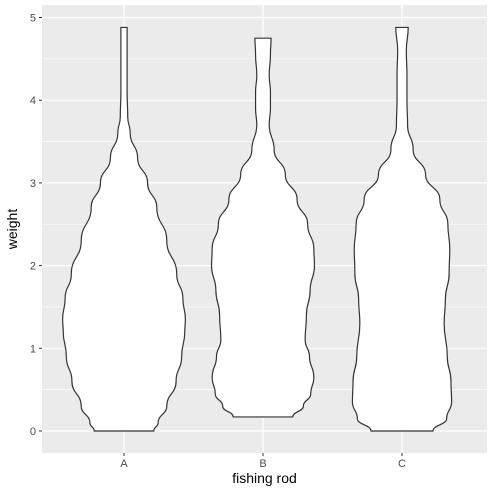  I want to click on x-tick-label: C, so click(402, 464).